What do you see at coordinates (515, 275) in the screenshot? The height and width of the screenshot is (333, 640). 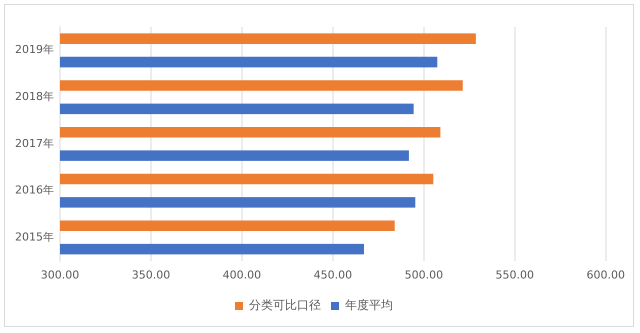 I see `x-tick-label: 550.00` at bounding box center [515, 275].